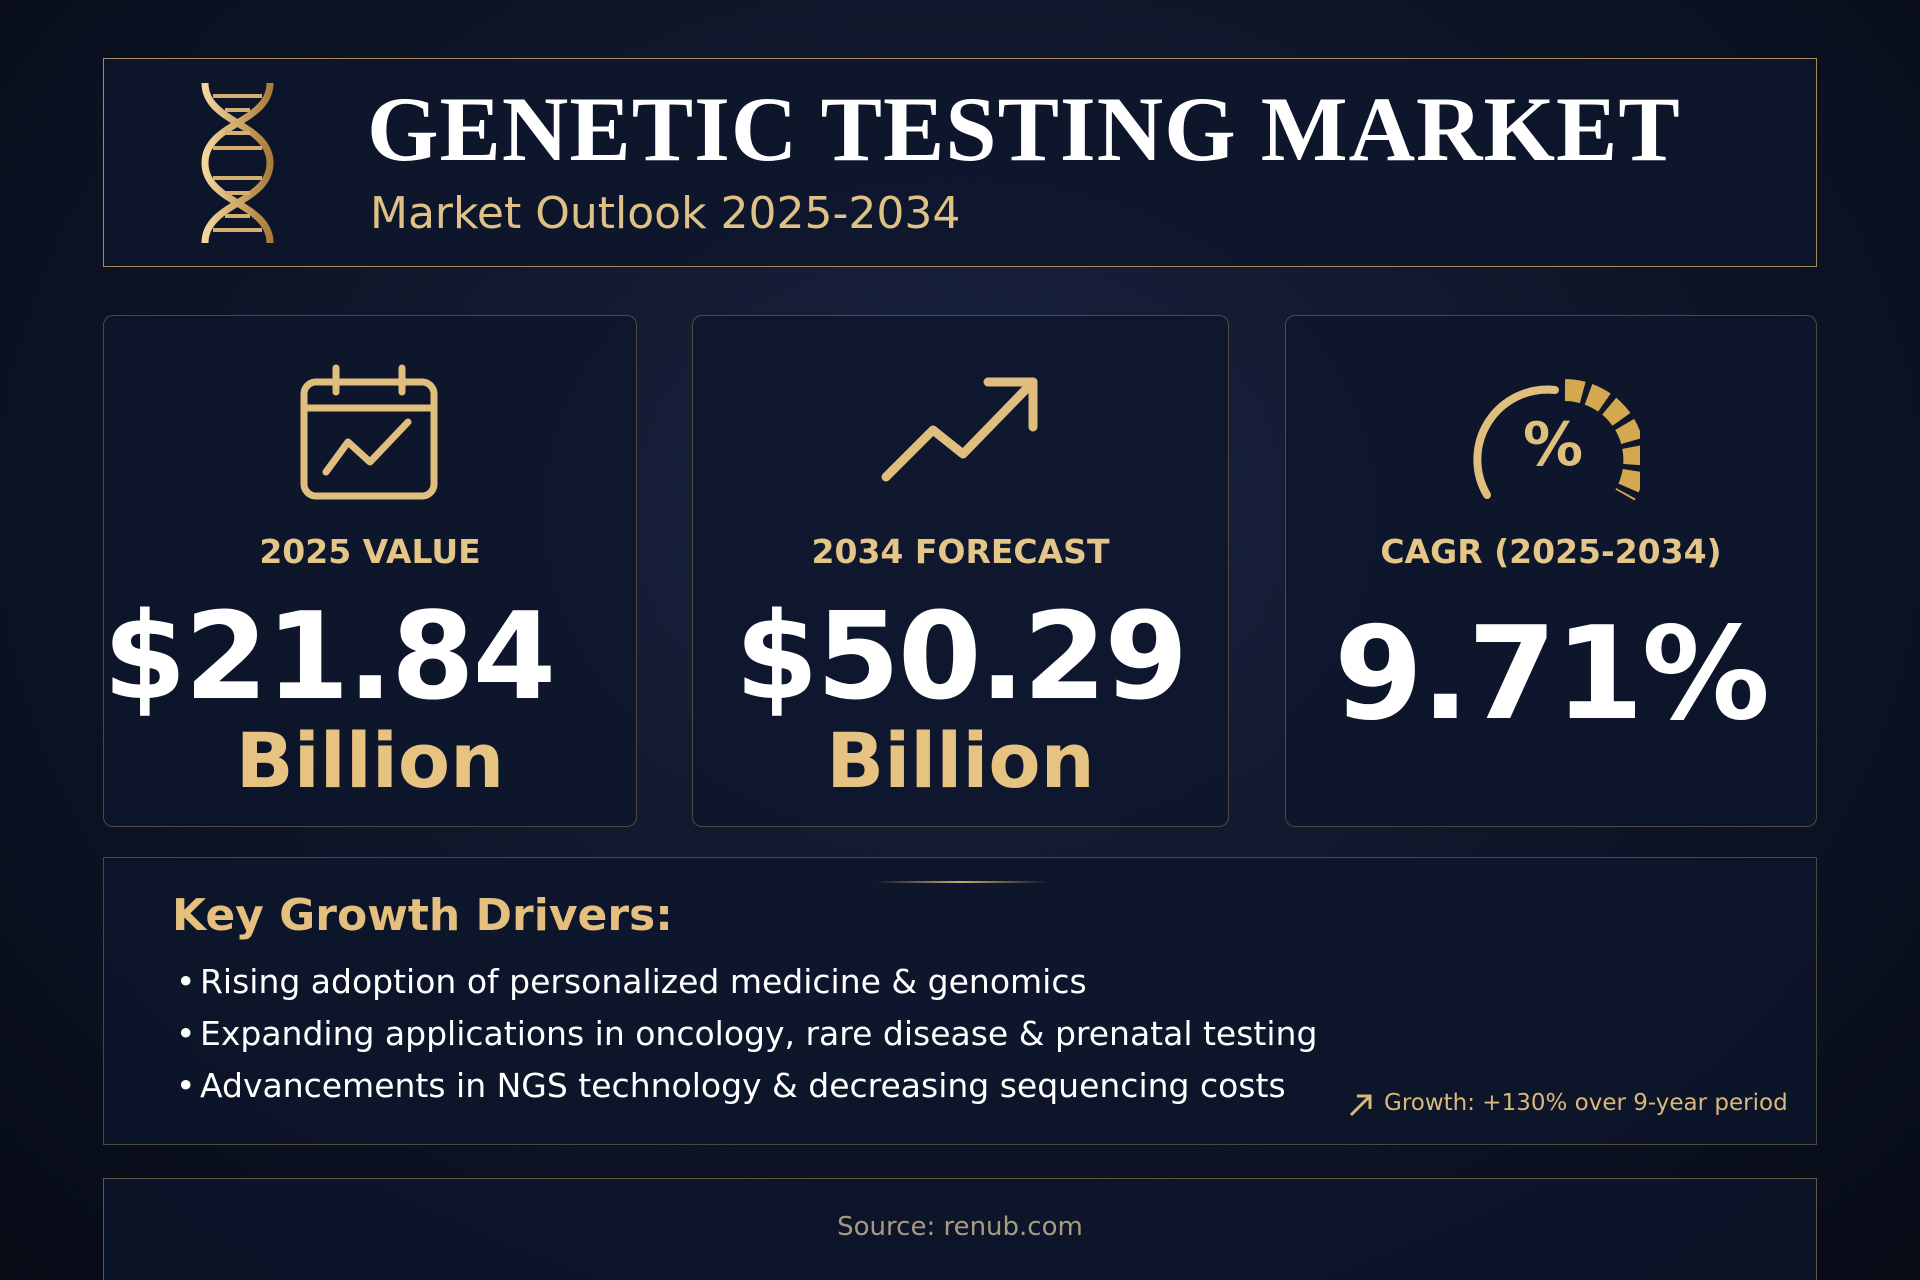 Image resolution: width=1920 pixels, height=1280 pixels. Describe the element at coordinates (961, 657) in the screenshot. I see `card-value: $50.29` at that location.